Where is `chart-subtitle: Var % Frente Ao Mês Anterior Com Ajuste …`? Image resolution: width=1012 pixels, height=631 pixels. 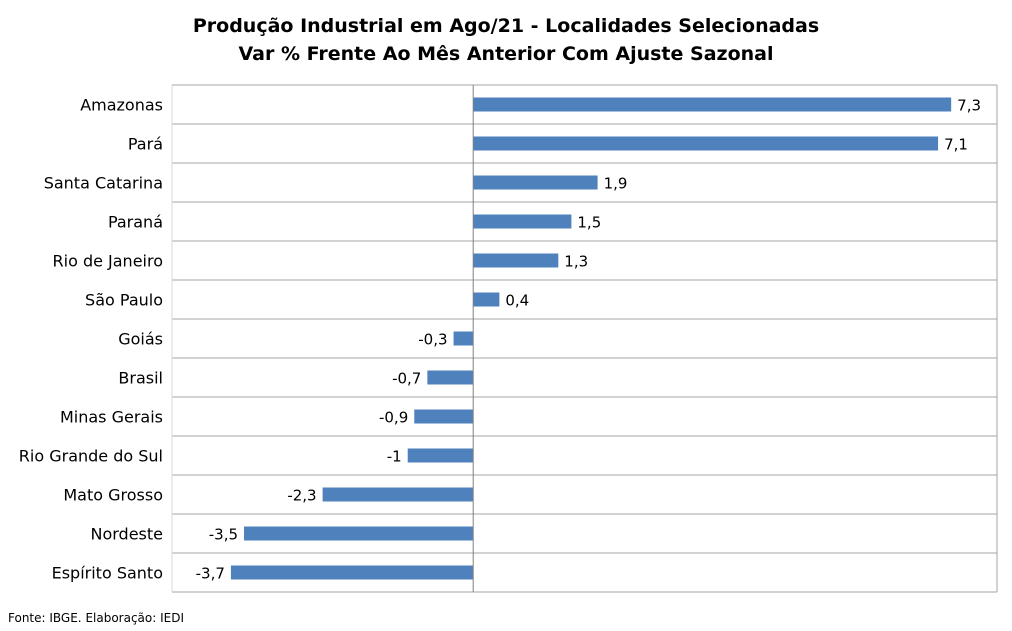 chart-subtitle: Var % Frente Ao Mês Anterior Com Ajuste … is located at coordinates (506, 54).